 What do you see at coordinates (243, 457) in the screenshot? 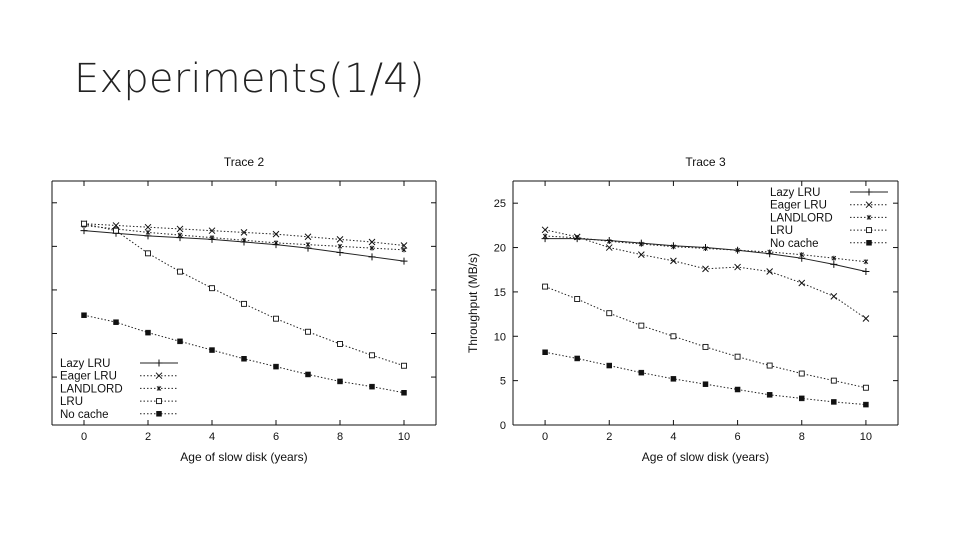
I see `x-axis-label: Age of slow disk (years)` at bounding box center [243, 457].